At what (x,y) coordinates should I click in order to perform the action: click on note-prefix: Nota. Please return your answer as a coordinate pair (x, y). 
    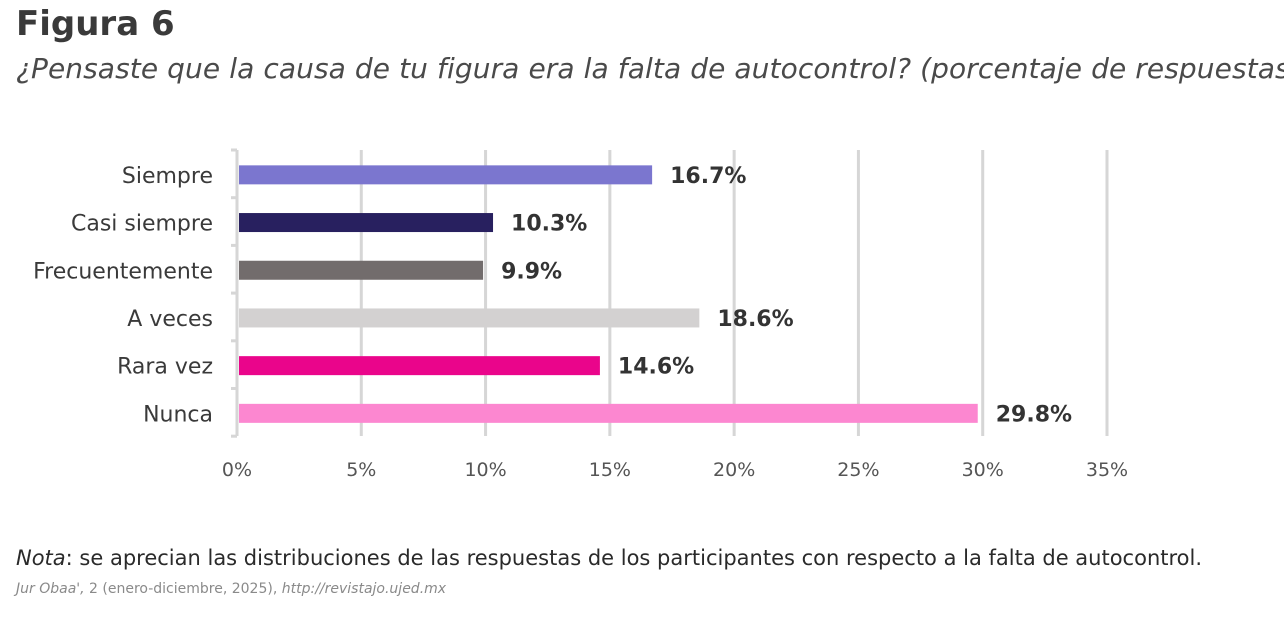
    Looking at the image, I should click on (41, 558).